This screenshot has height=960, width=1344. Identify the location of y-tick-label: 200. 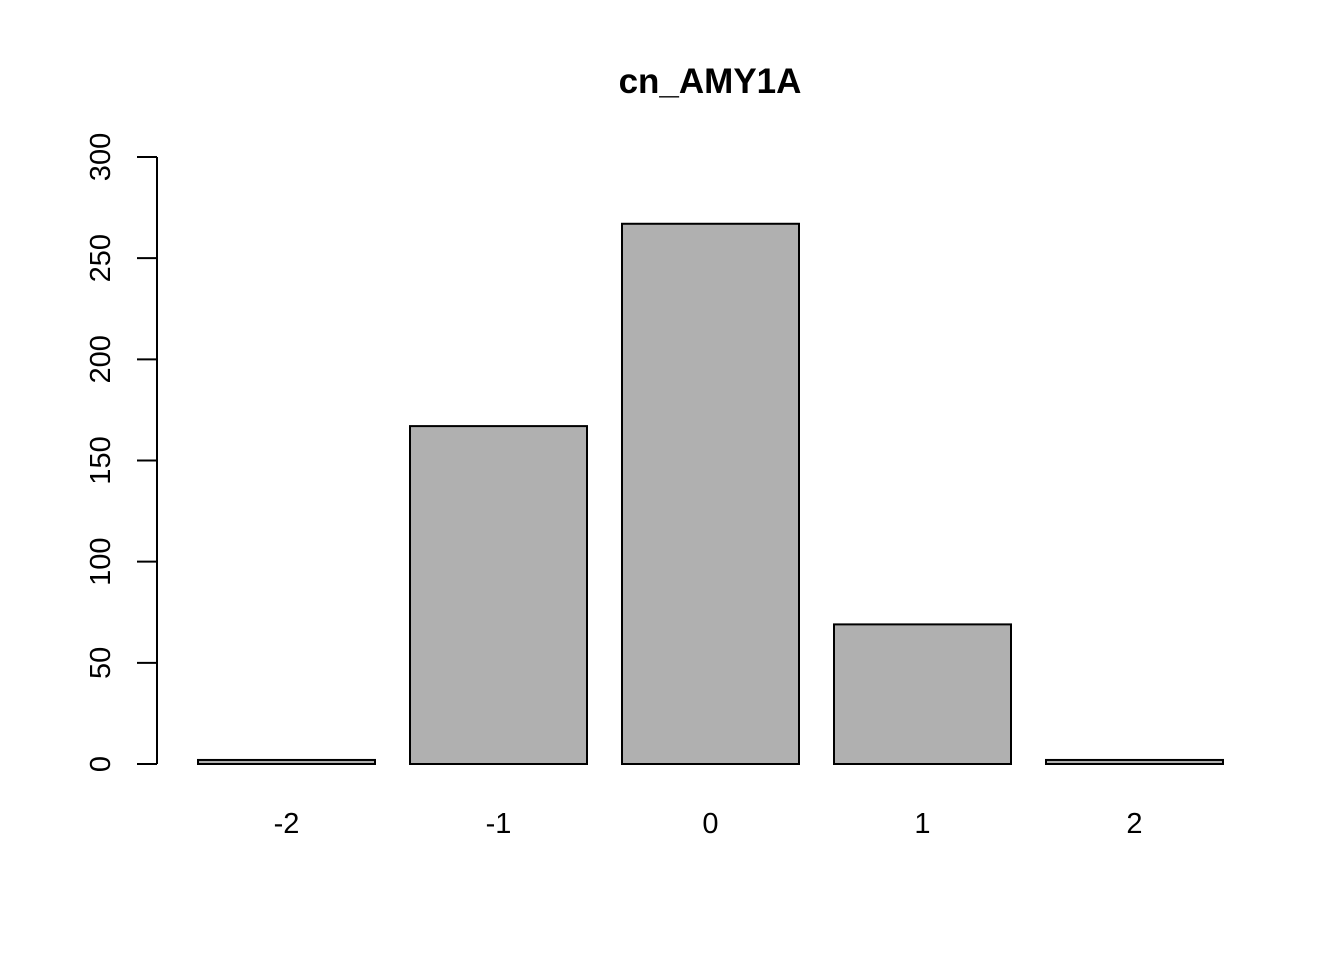
(101, 359).